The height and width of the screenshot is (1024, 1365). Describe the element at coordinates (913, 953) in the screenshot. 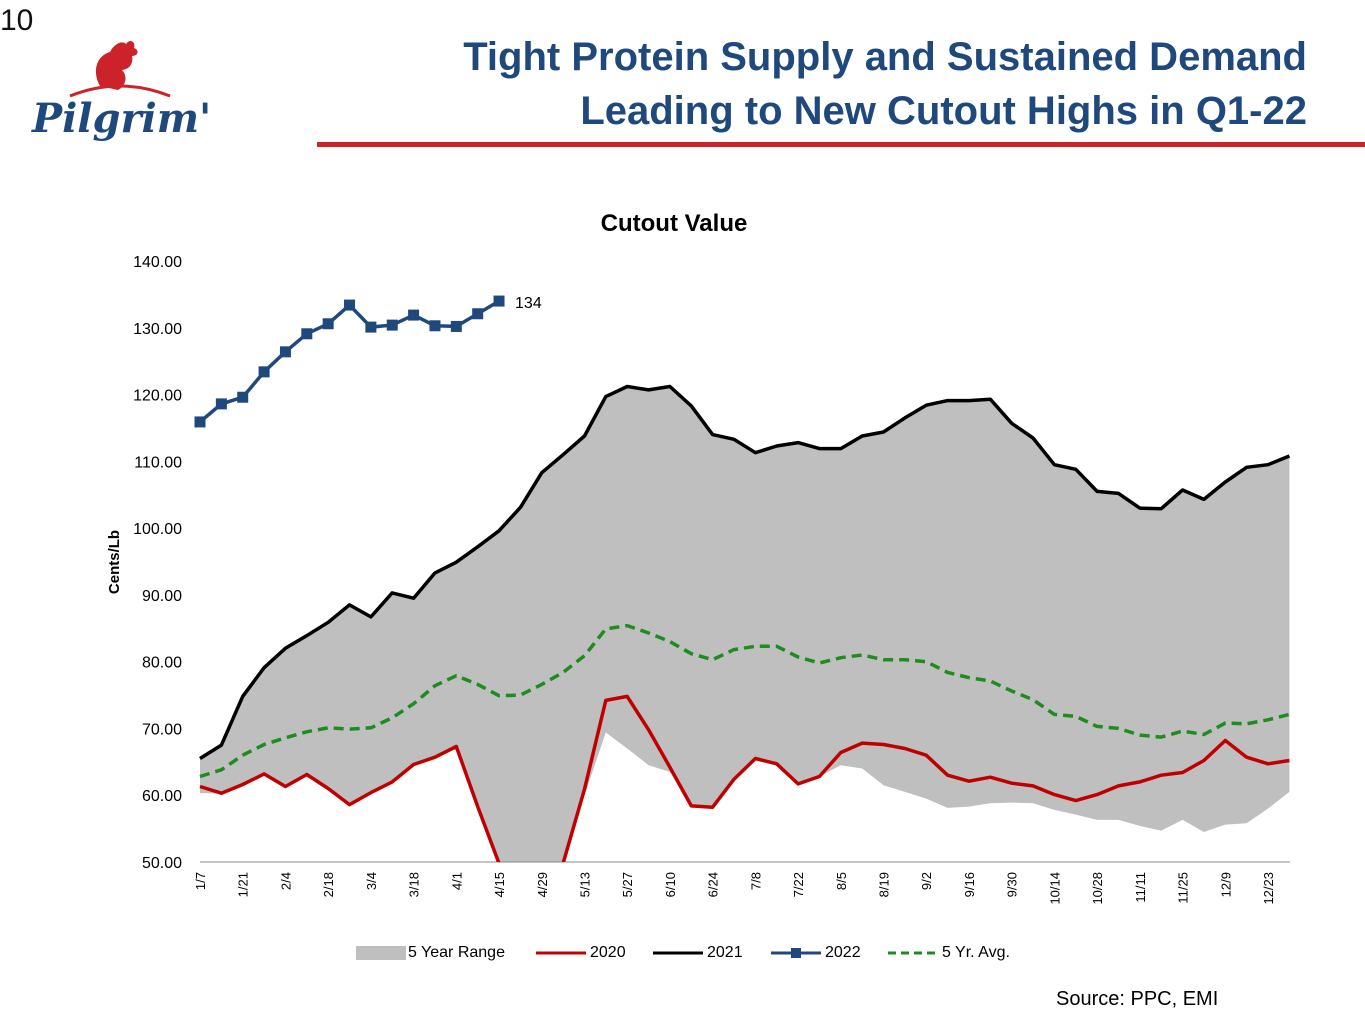

I see `legend-swatch-5yr-avg` at that location.